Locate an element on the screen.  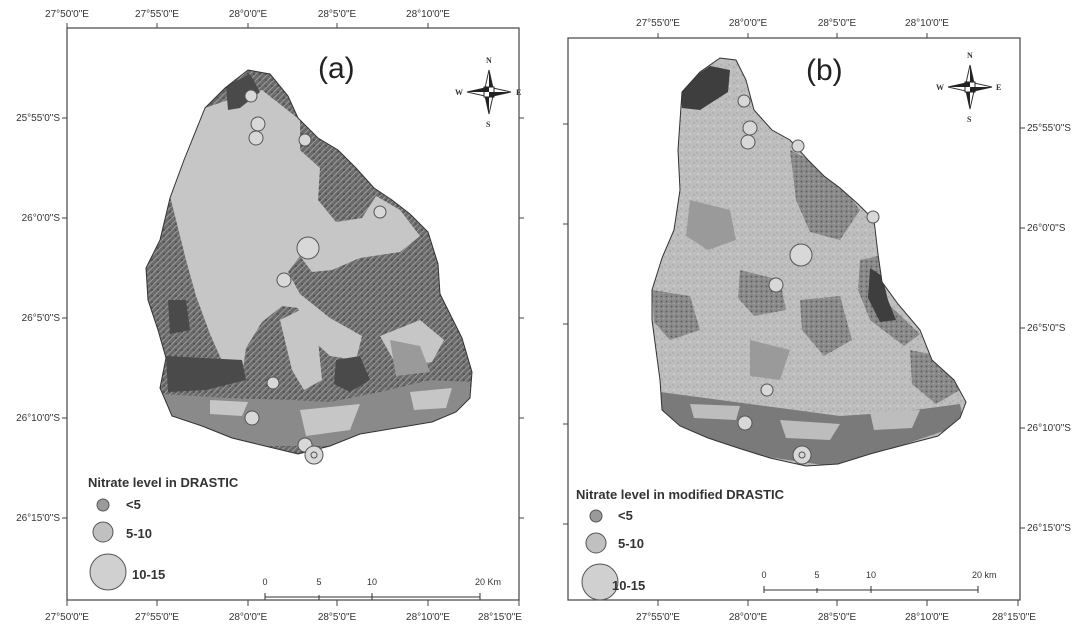
panel-label: (b) is located at coordinates (824, 70).